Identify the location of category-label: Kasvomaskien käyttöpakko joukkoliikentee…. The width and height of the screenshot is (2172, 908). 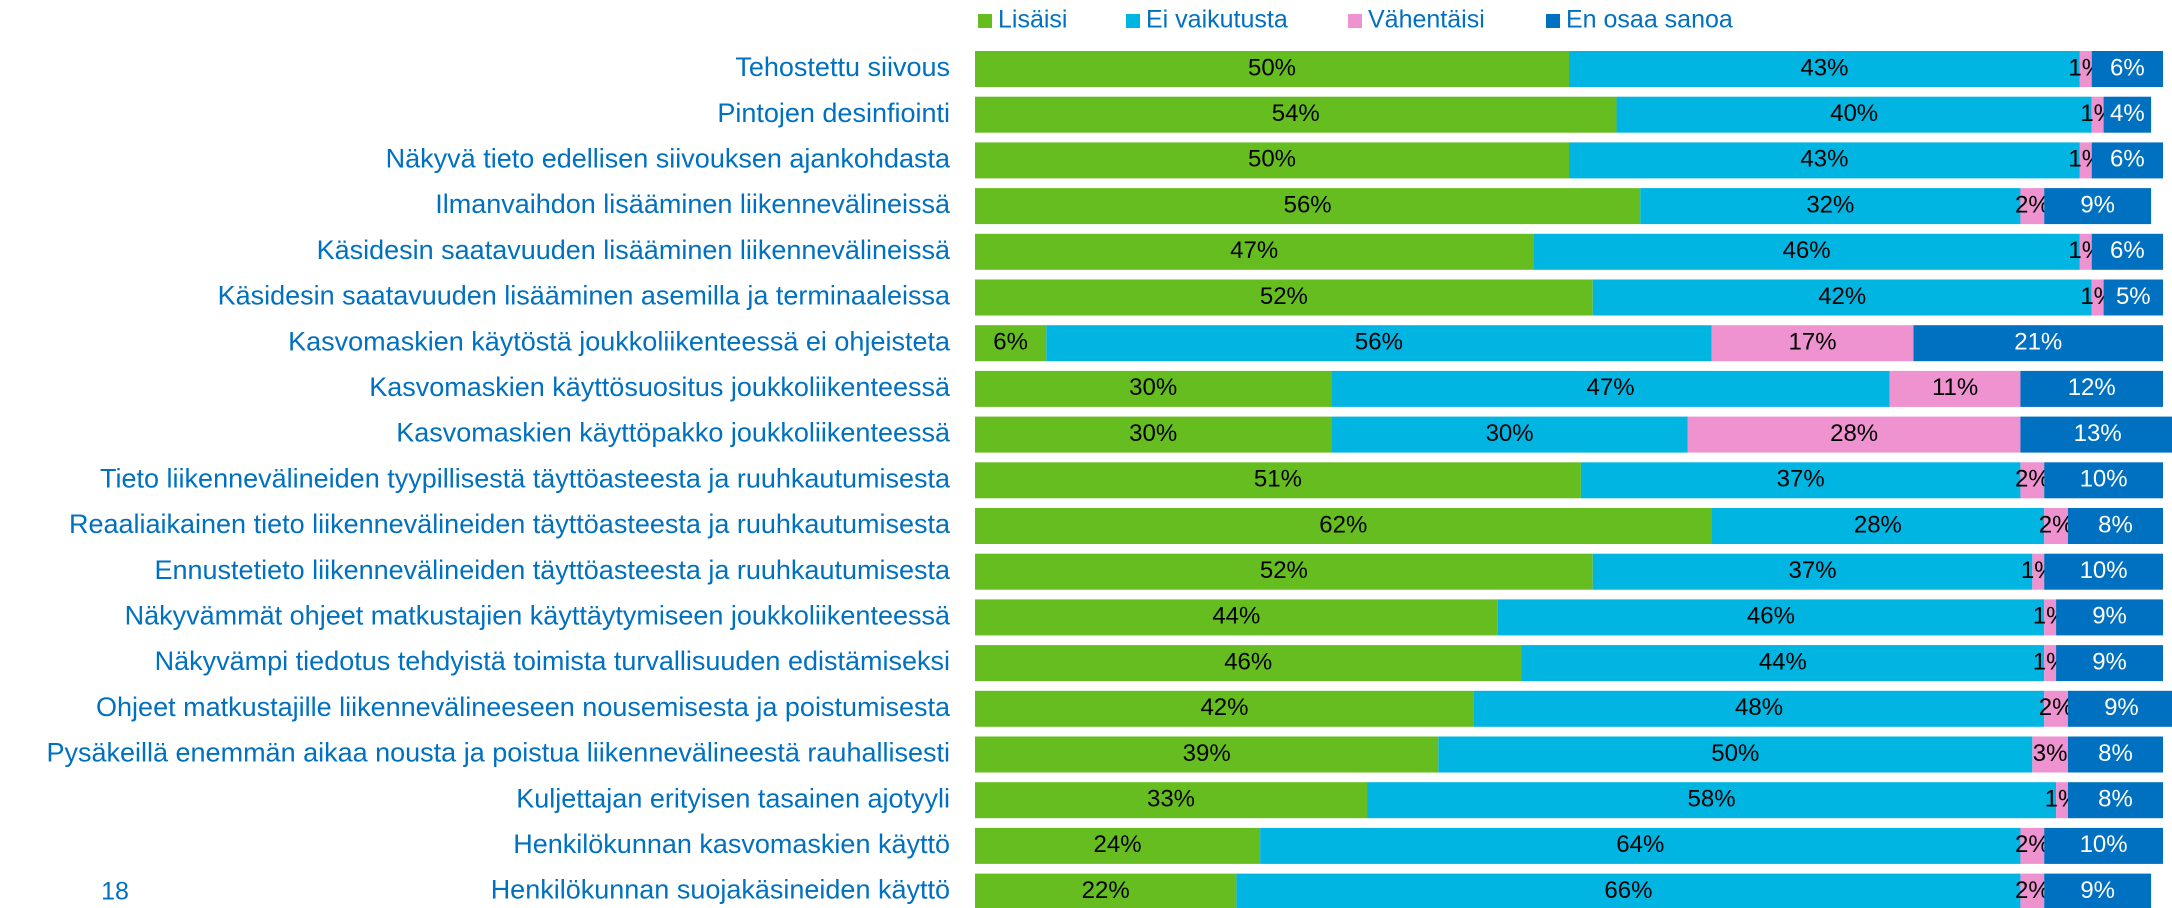
(673, 433).